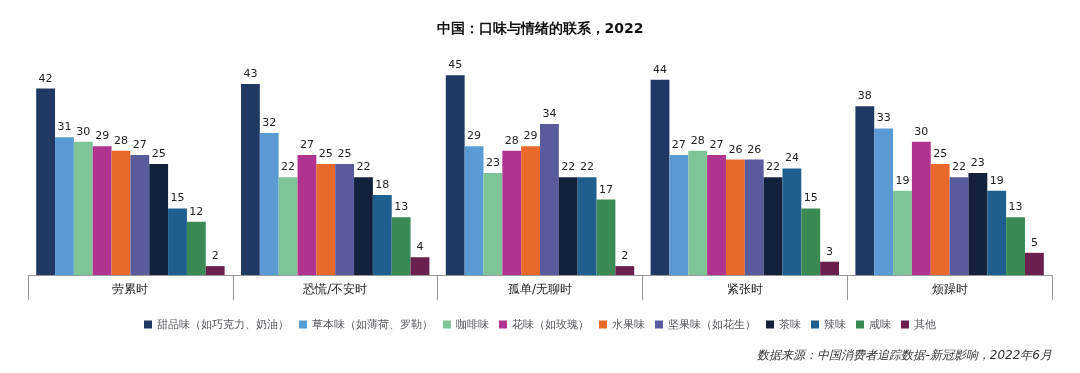  I want to click on data-label: 3, so click(830, 251).